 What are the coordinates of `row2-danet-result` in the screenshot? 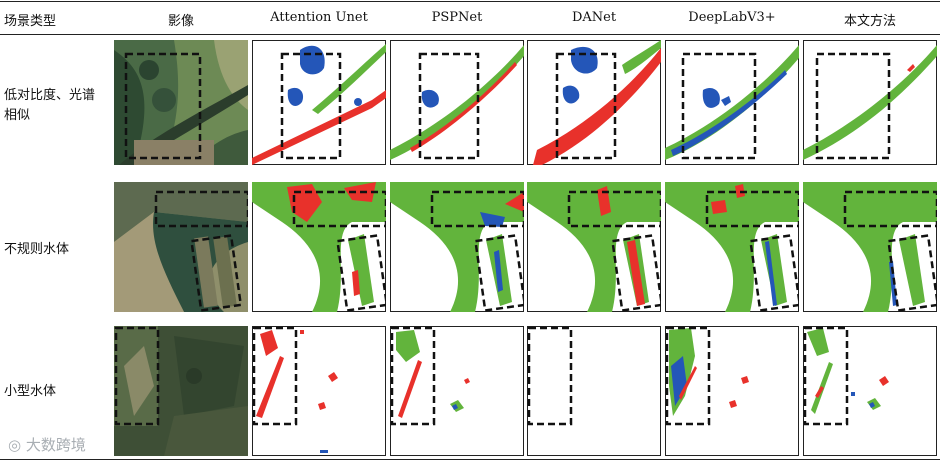 It's located at (594, 247).